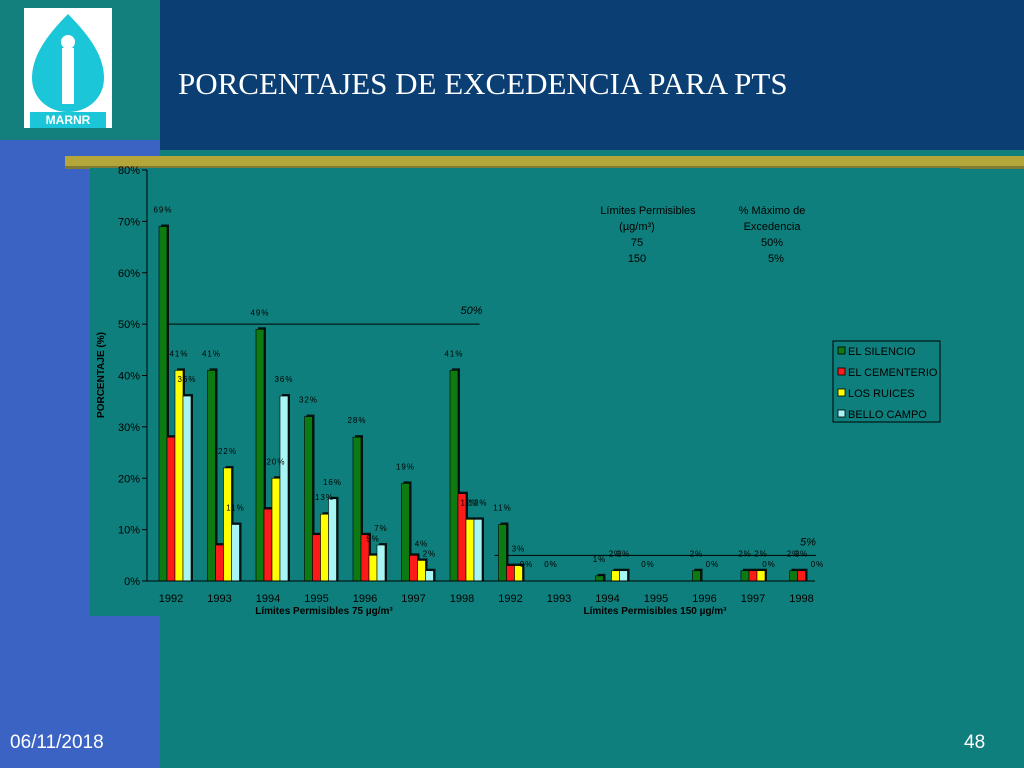 This screenshot has width=1024, height=768. What do you see at coordinates (808, 542) in the screenshot?
I see `reference-line-label: 5%` at bounding box center [808, 542].